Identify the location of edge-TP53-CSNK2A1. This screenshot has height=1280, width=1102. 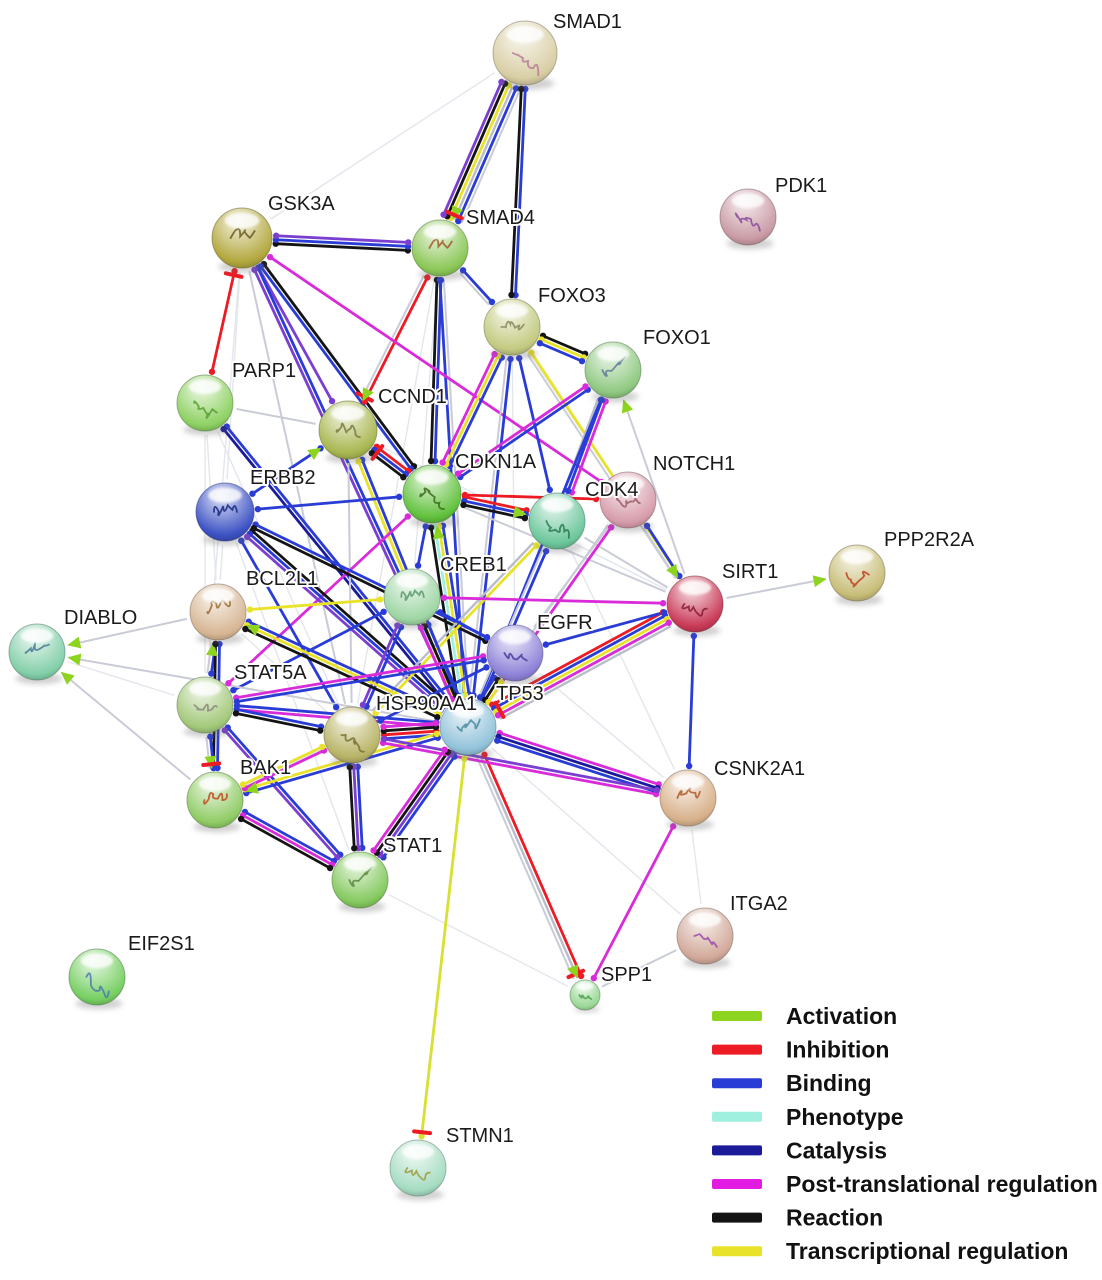
(578, 762).